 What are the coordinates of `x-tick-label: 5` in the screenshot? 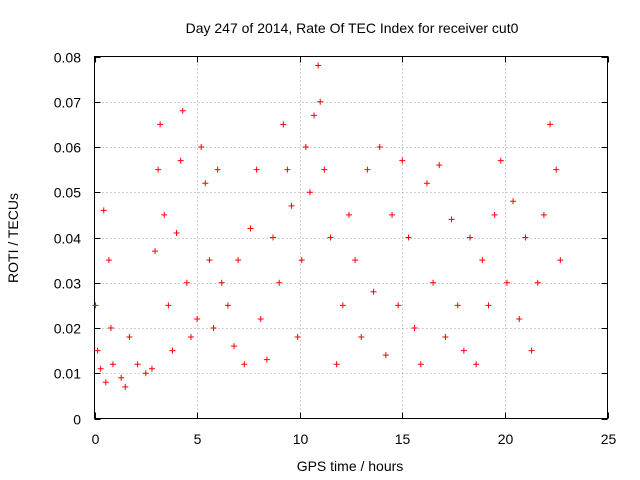 It's located at (198, 439).